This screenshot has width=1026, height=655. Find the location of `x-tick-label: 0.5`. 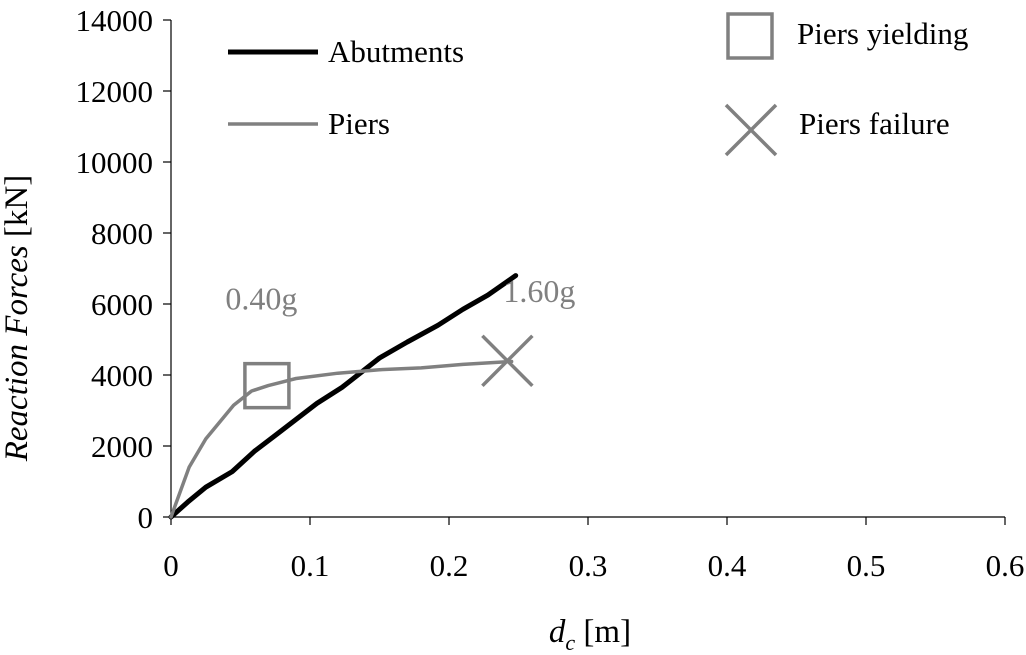

x-tick-label: 0.5 is located at coordinates (866, 565).